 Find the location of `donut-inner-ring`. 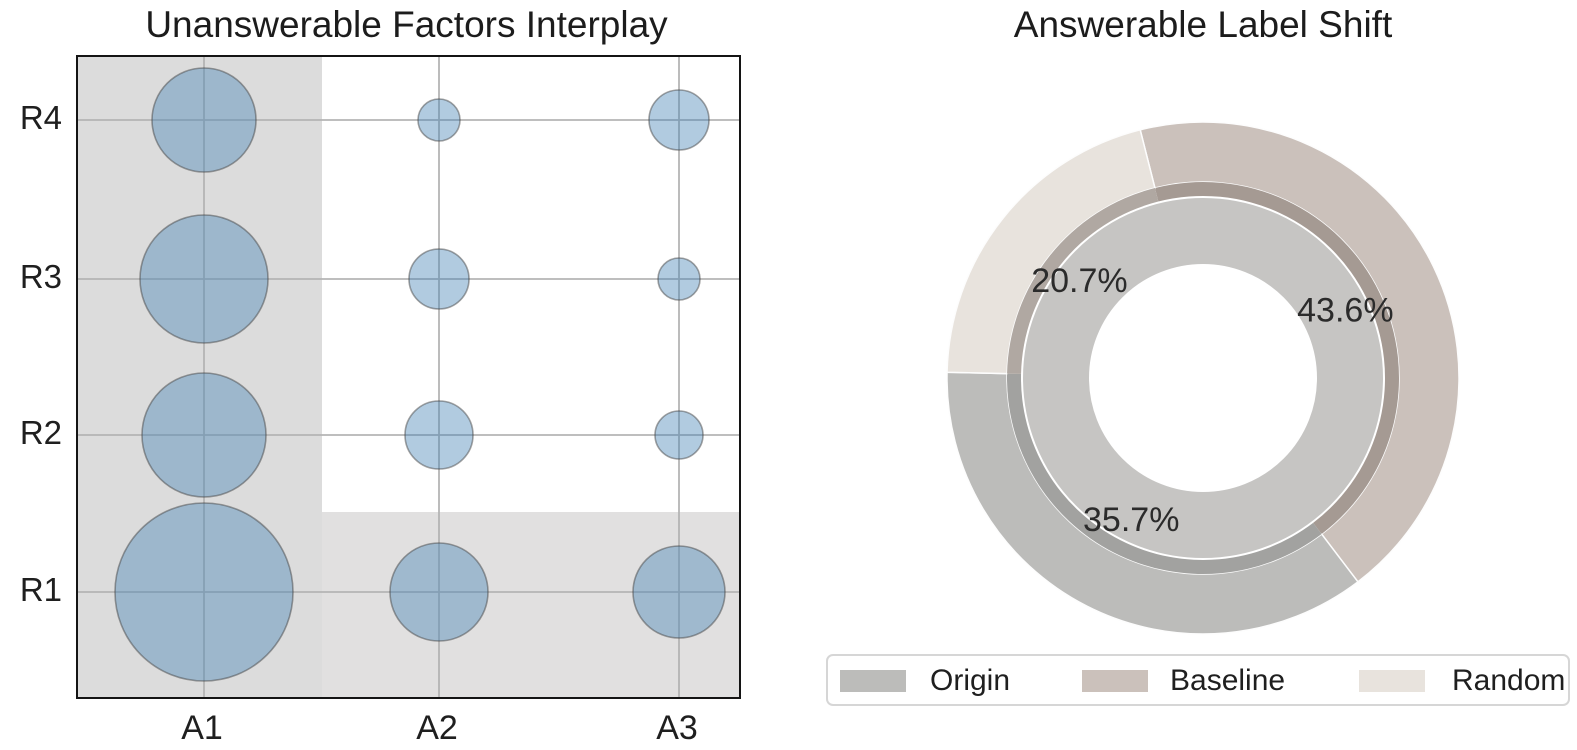

donut-inner-ring is located at coordinates (1203, 378).